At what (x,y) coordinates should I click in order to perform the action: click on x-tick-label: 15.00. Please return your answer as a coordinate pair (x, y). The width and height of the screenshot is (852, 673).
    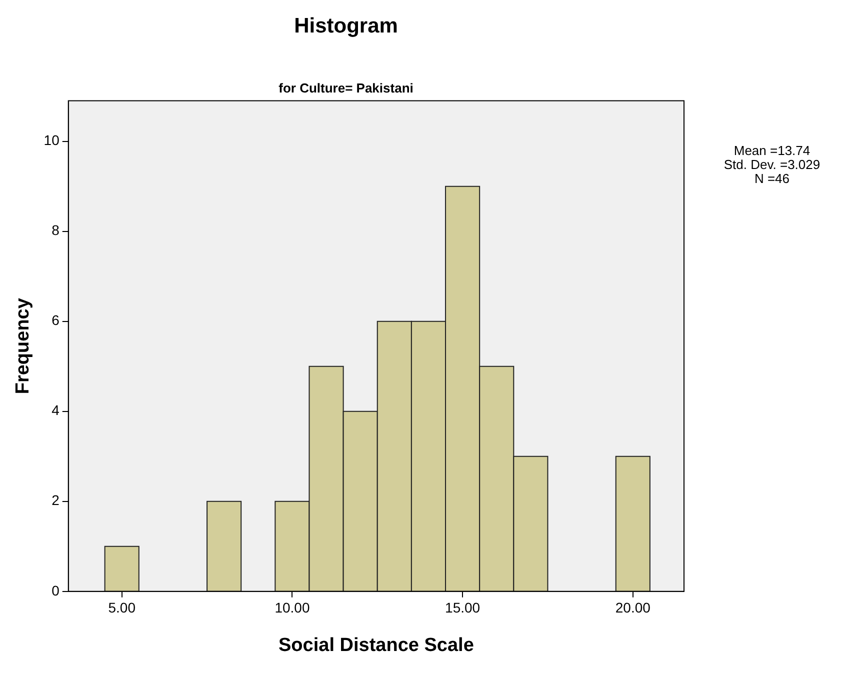
    Looking at the image, I should click on (462, 608).